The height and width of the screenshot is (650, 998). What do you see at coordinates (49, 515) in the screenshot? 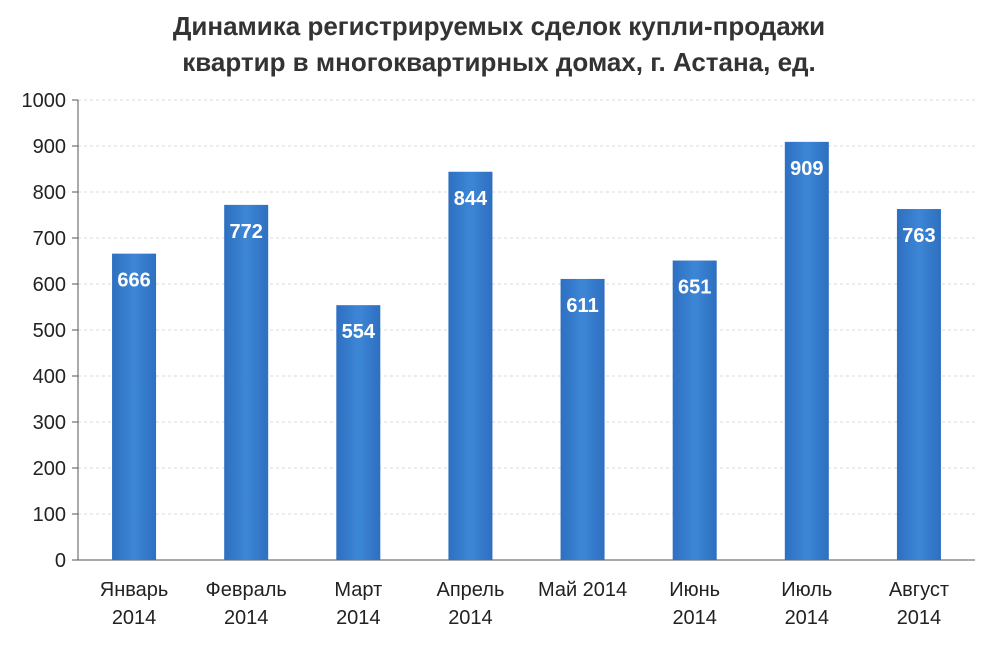
I see `y-tick-label: 100` at bounding box center [49, 515].